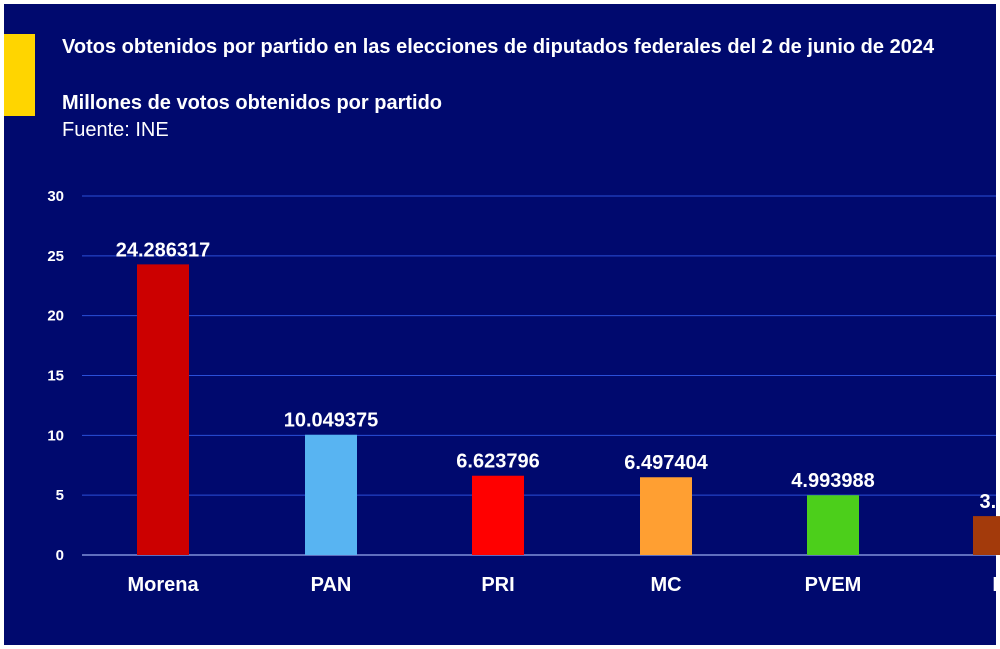 The height and width of the screenshot is (649, 1000). I want to click on data-label: 10.049375, so click(331, 421).